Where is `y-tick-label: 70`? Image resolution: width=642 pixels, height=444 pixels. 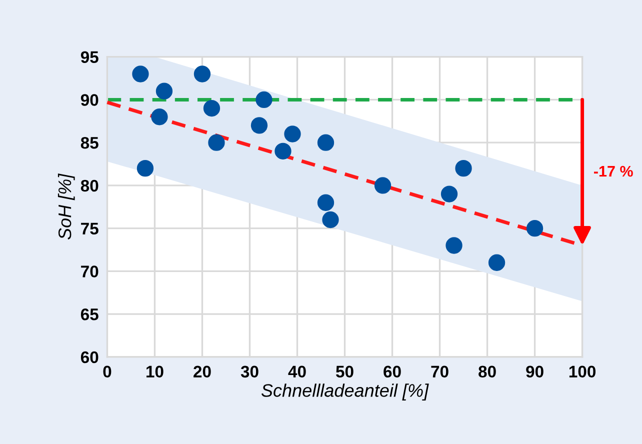 y-tick-label: 70 is located at coordinates (89, 272).